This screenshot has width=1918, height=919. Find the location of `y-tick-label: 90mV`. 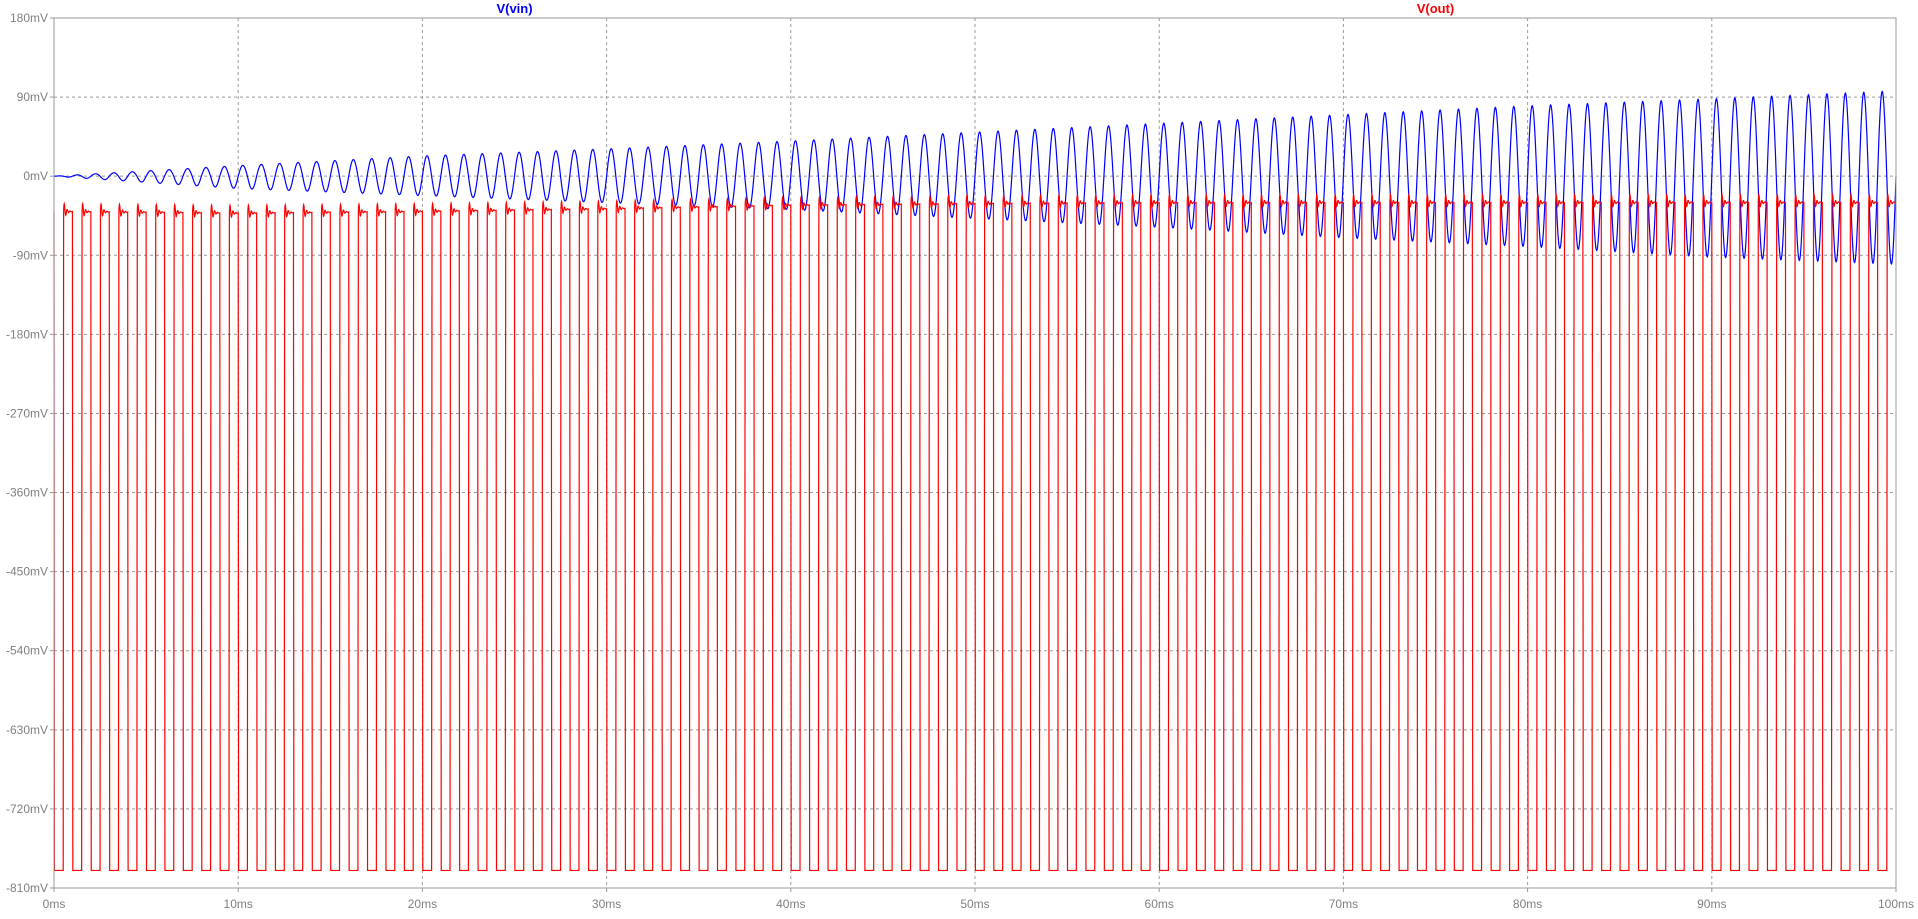

y-tick-label: 90mV is located at coordinates (32, 97).